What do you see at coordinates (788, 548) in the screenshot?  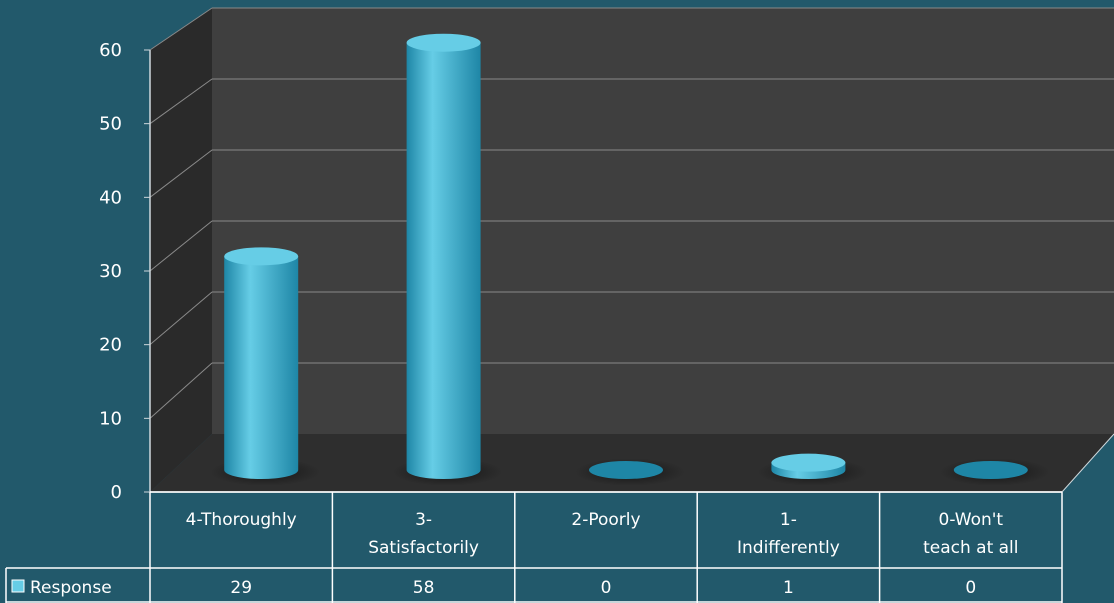 I see `category-label: Indifferently` at bounding box center [788, 548].